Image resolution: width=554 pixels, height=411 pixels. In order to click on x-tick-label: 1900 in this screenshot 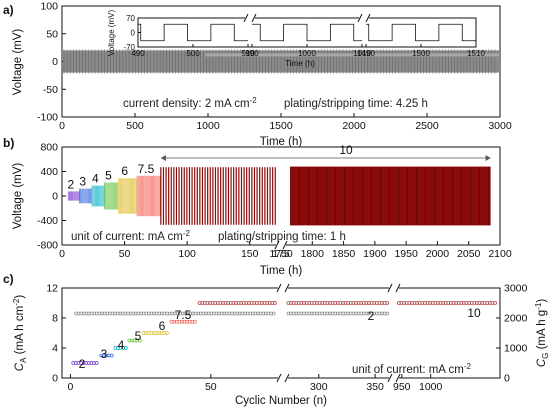, I will do `click(375, 254)`.